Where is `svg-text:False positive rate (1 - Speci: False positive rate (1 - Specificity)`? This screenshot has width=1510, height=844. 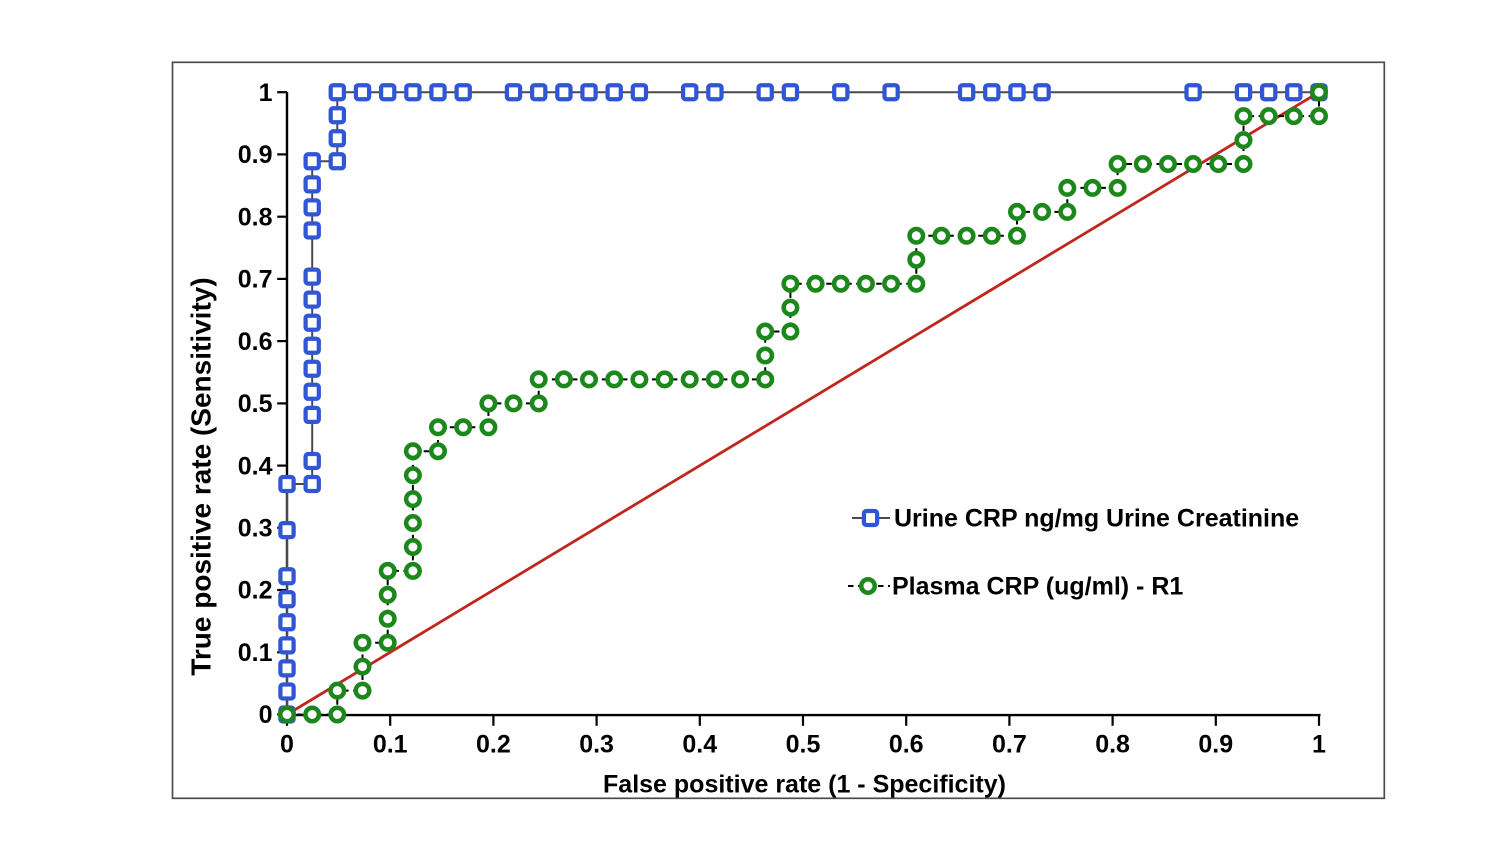
svg-text:False positive rate (1 - Speci: False positive rate (1 - Specificity) is located at coordinates (804, 784).